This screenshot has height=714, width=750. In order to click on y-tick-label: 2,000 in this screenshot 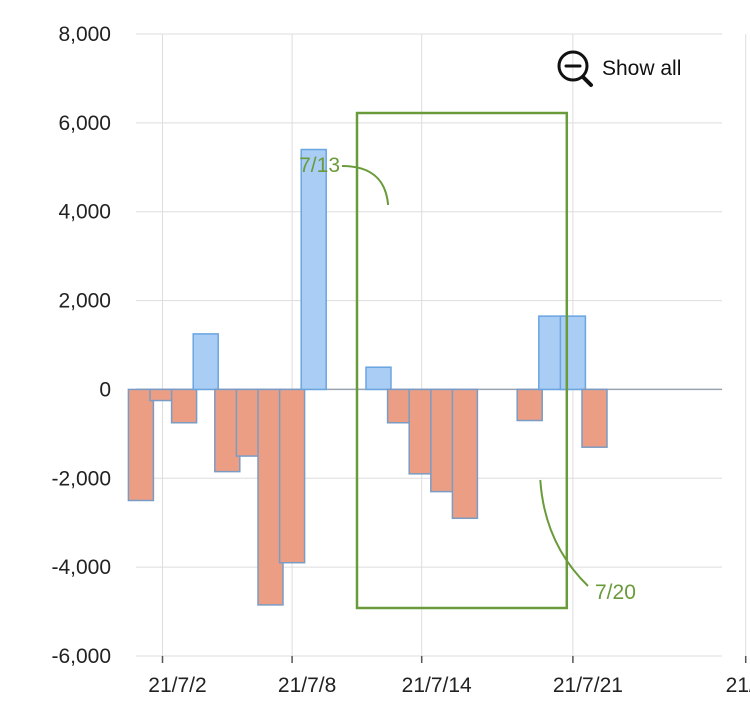, I will do `click(84, 301)`.